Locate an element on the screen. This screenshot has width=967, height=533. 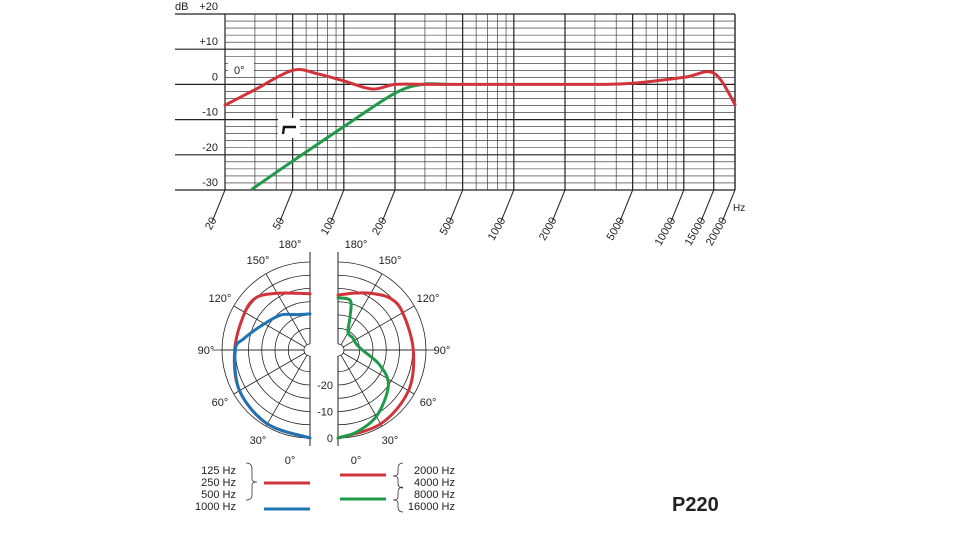
angle-label-box is located at coordinates (241, 69).